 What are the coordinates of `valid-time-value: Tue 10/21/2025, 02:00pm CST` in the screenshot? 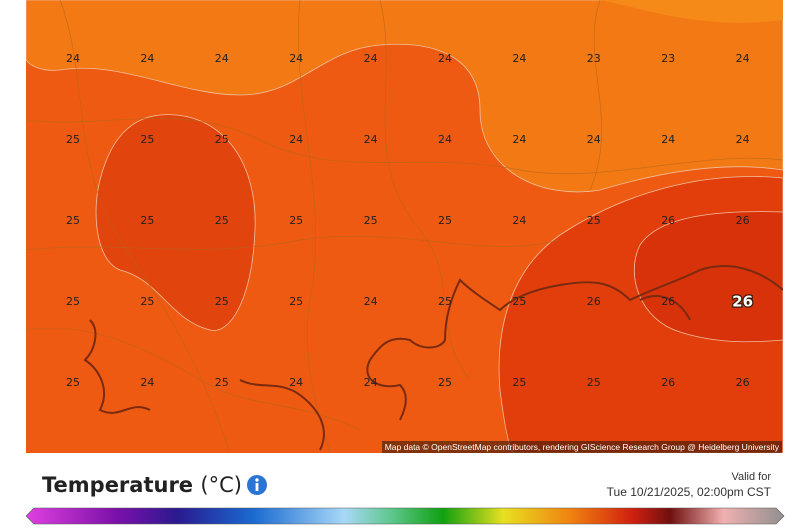 It's located at (688, 492).